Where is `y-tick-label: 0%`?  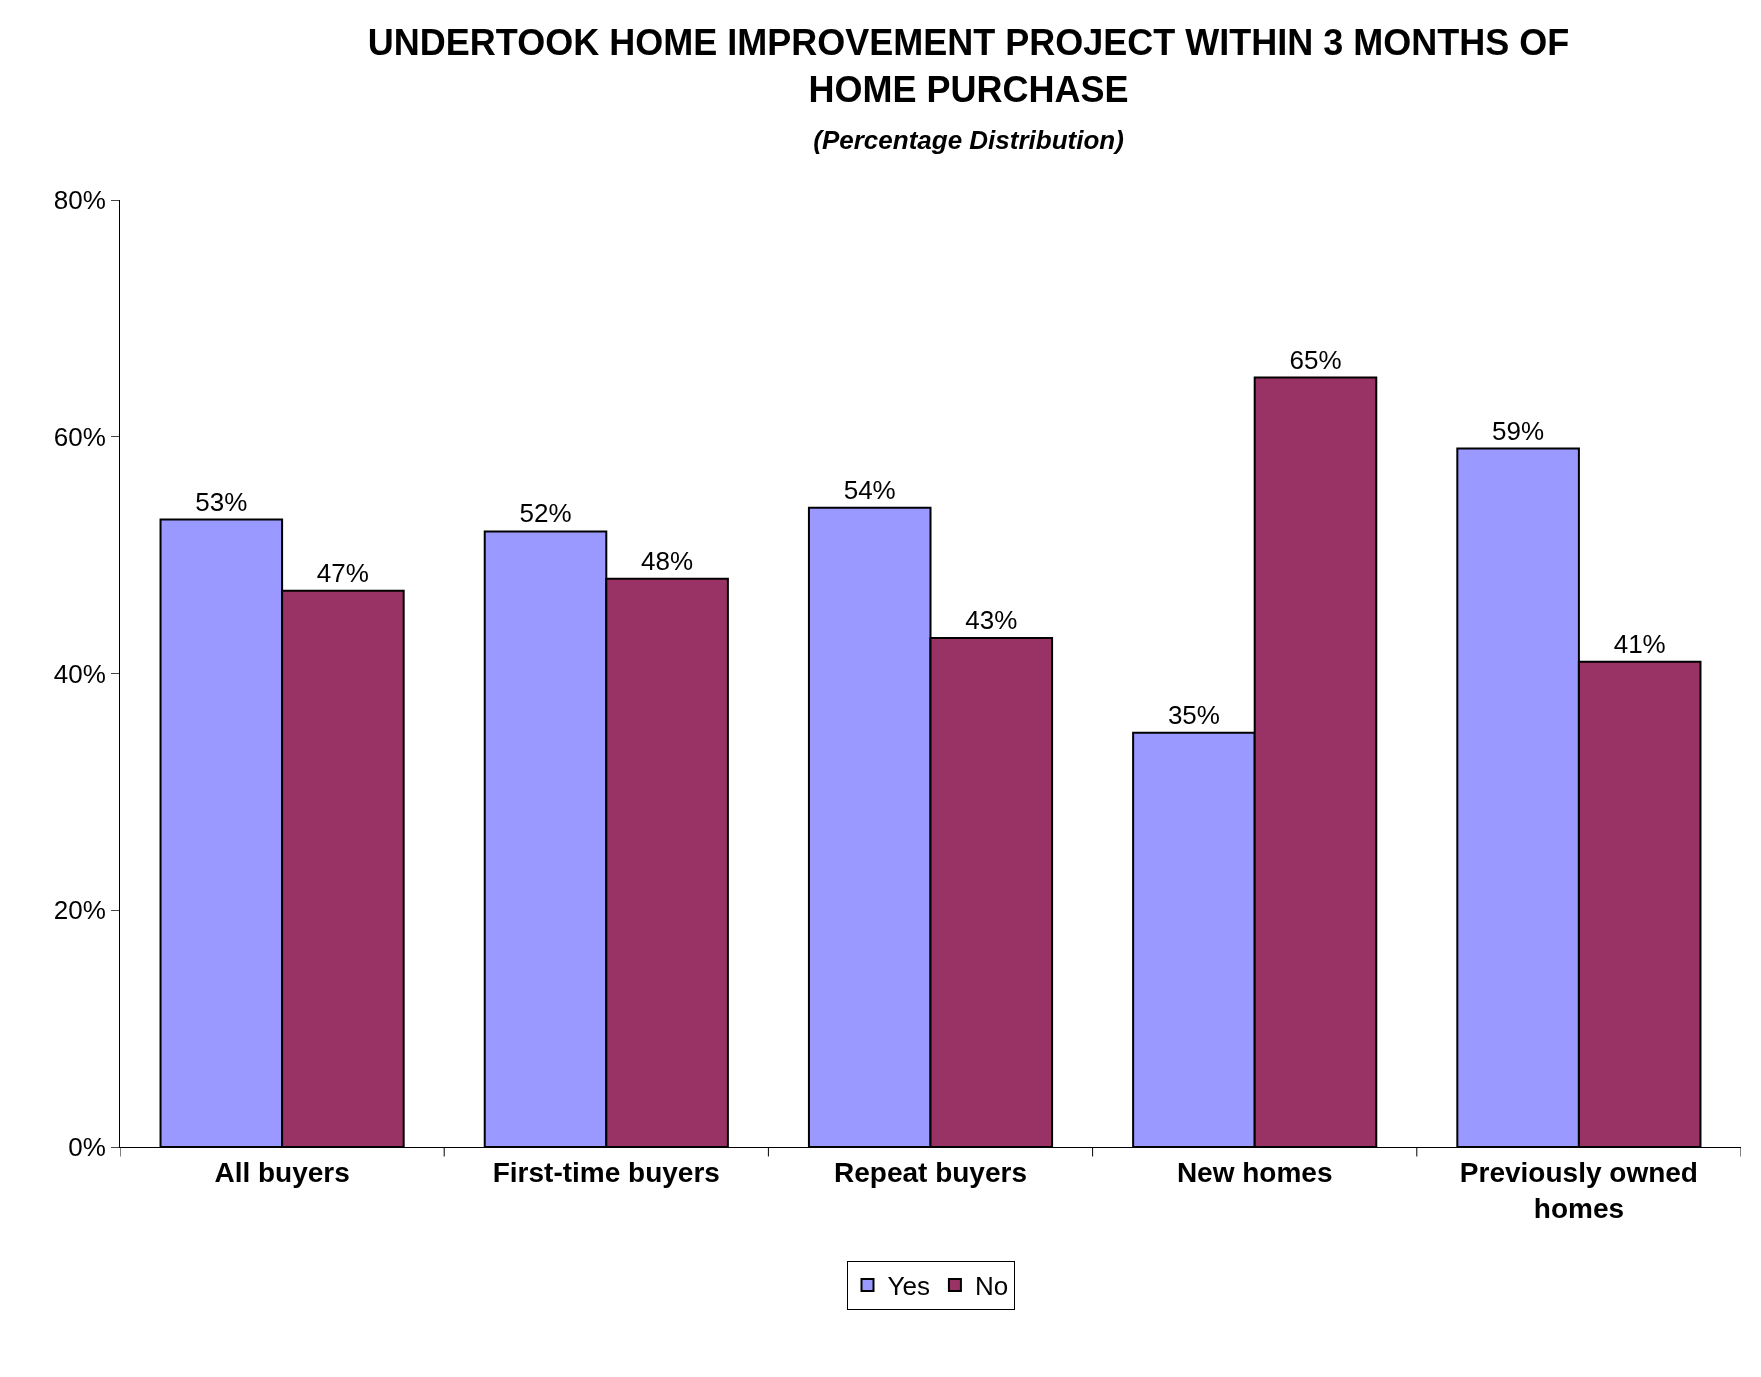 y-tick-label: 0% is located at coordinates (87, 1147).